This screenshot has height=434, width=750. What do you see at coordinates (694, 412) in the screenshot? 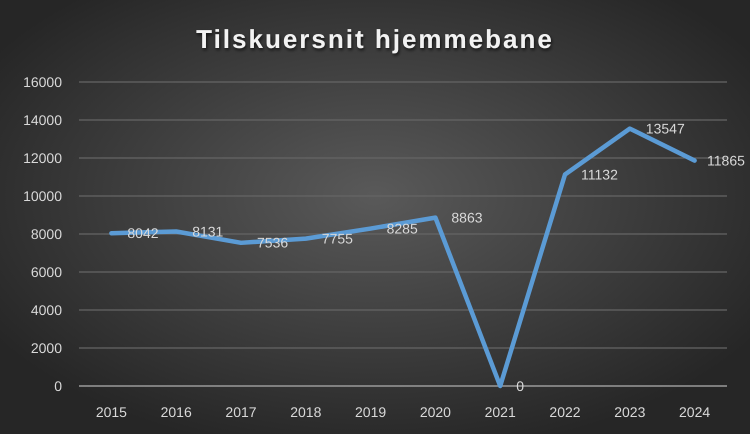
I see `x-tick-label: 2024` at bounding box center [694, 412].